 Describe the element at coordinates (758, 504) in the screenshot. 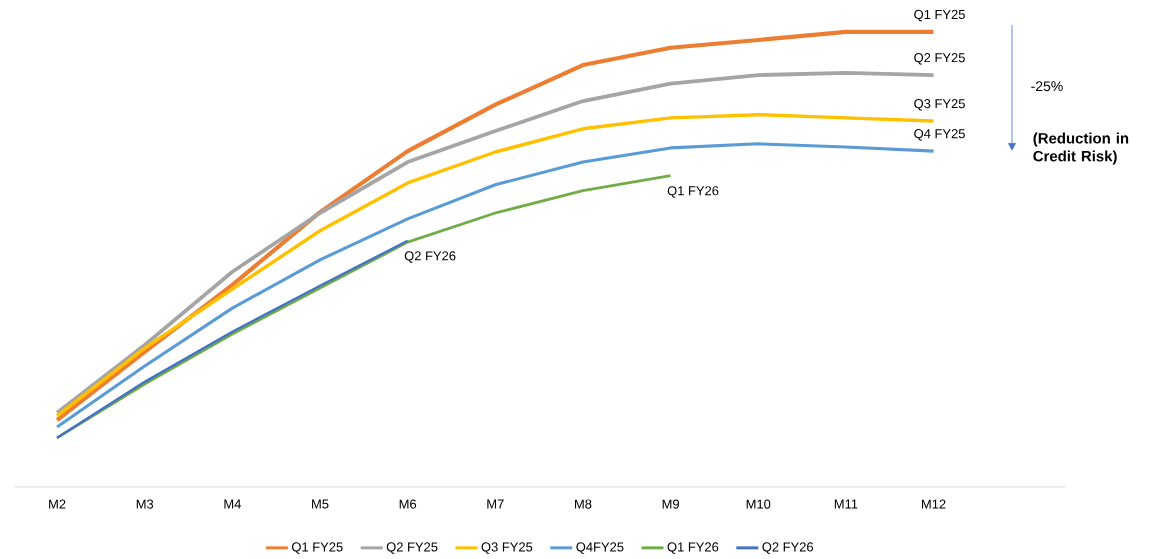

I see `x-tick-label: M10` at that location.